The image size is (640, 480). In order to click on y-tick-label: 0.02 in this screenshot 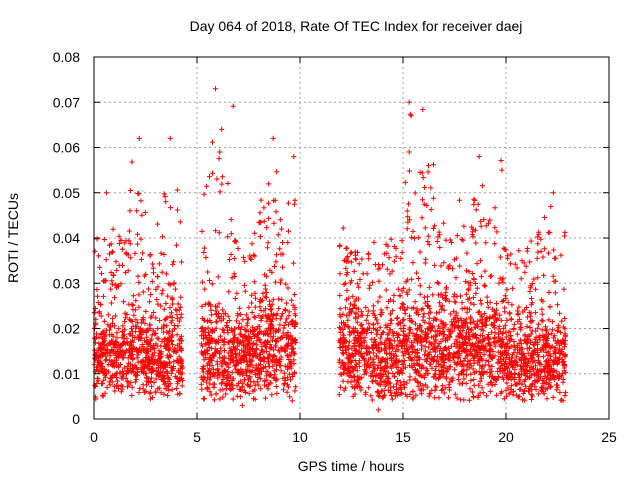, I will do `click(66, 329)`.